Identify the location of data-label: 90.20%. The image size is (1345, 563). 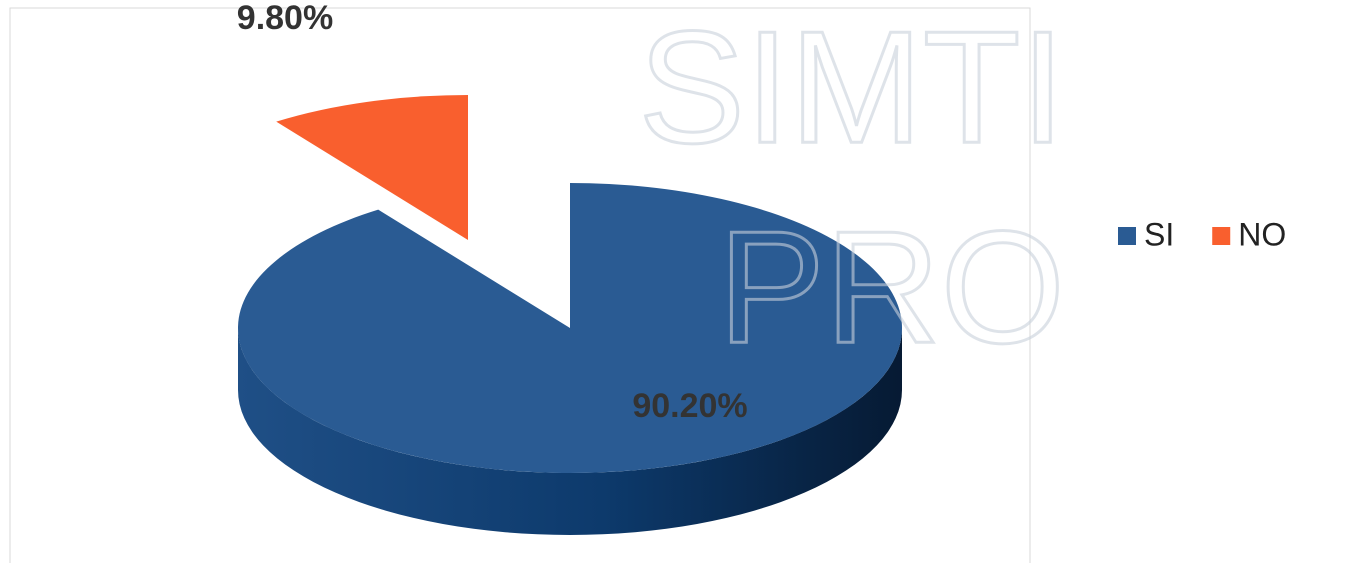
(689, 406).